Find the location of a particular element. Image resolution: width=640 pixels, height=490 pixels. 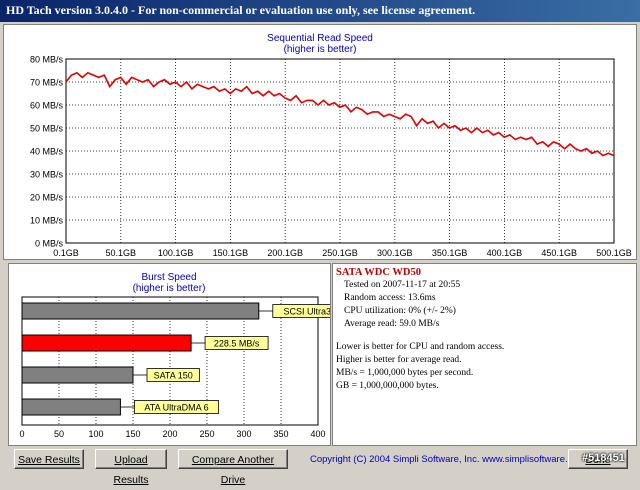

read-y-tick-label: 50 MB/s is located at coordinates (47, 129).